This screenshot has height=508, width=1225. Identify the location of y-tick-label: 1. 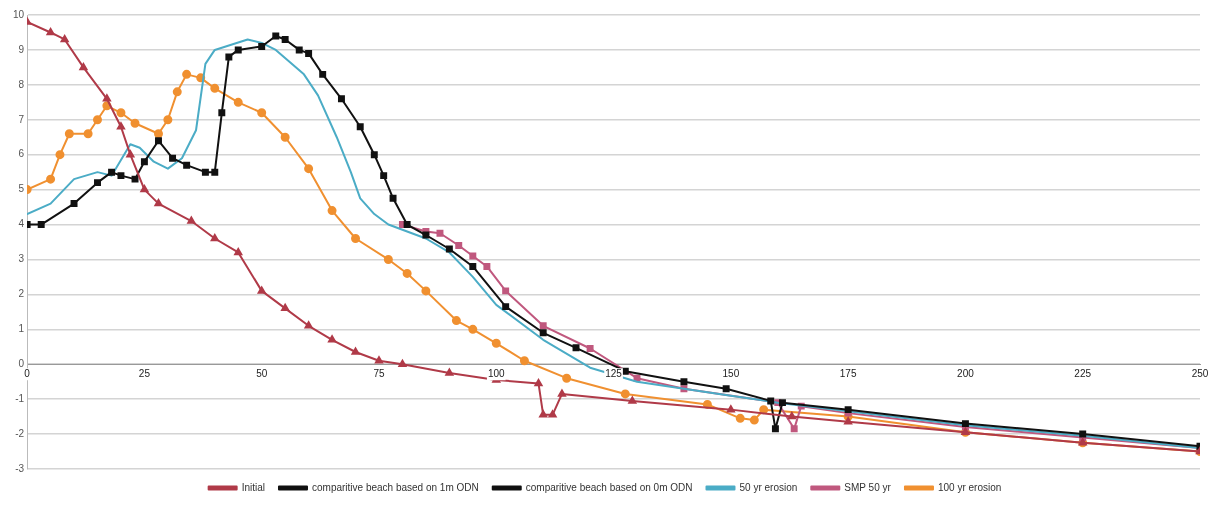
(21, 329).